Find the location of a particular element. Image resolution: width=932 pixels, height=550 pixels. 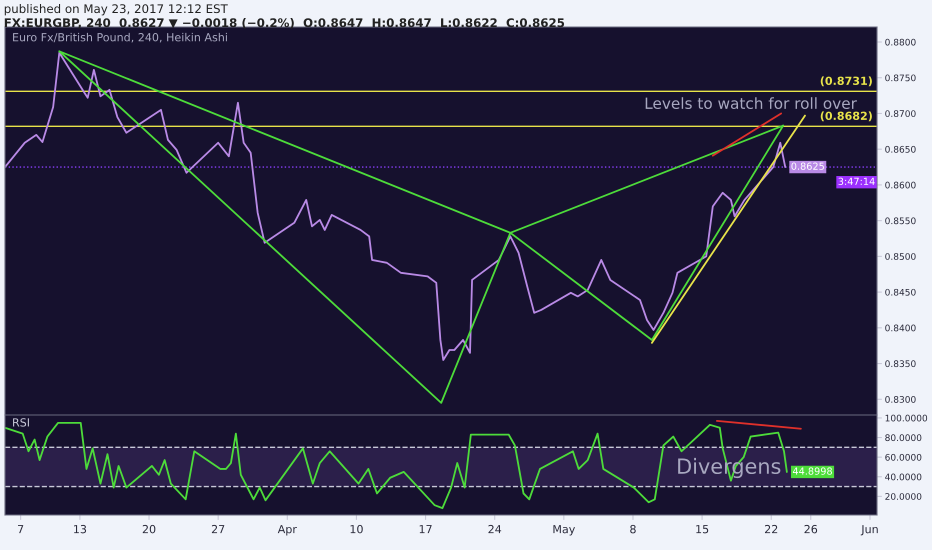

chart-title: published on May 23, 2017 12:12 EST is located at coordinates (116, 10).